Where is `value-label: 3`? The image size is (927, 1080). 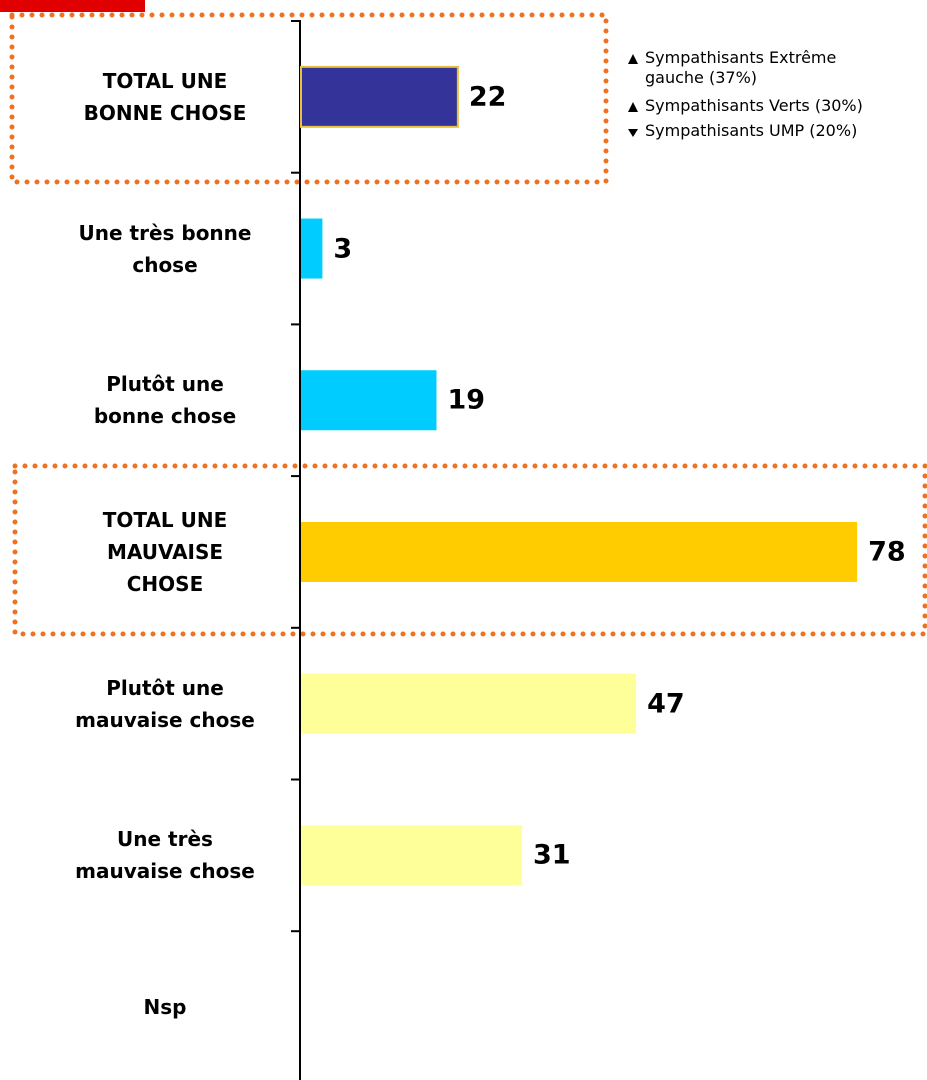 value-label: 3 is located at coordinates (343, 249).